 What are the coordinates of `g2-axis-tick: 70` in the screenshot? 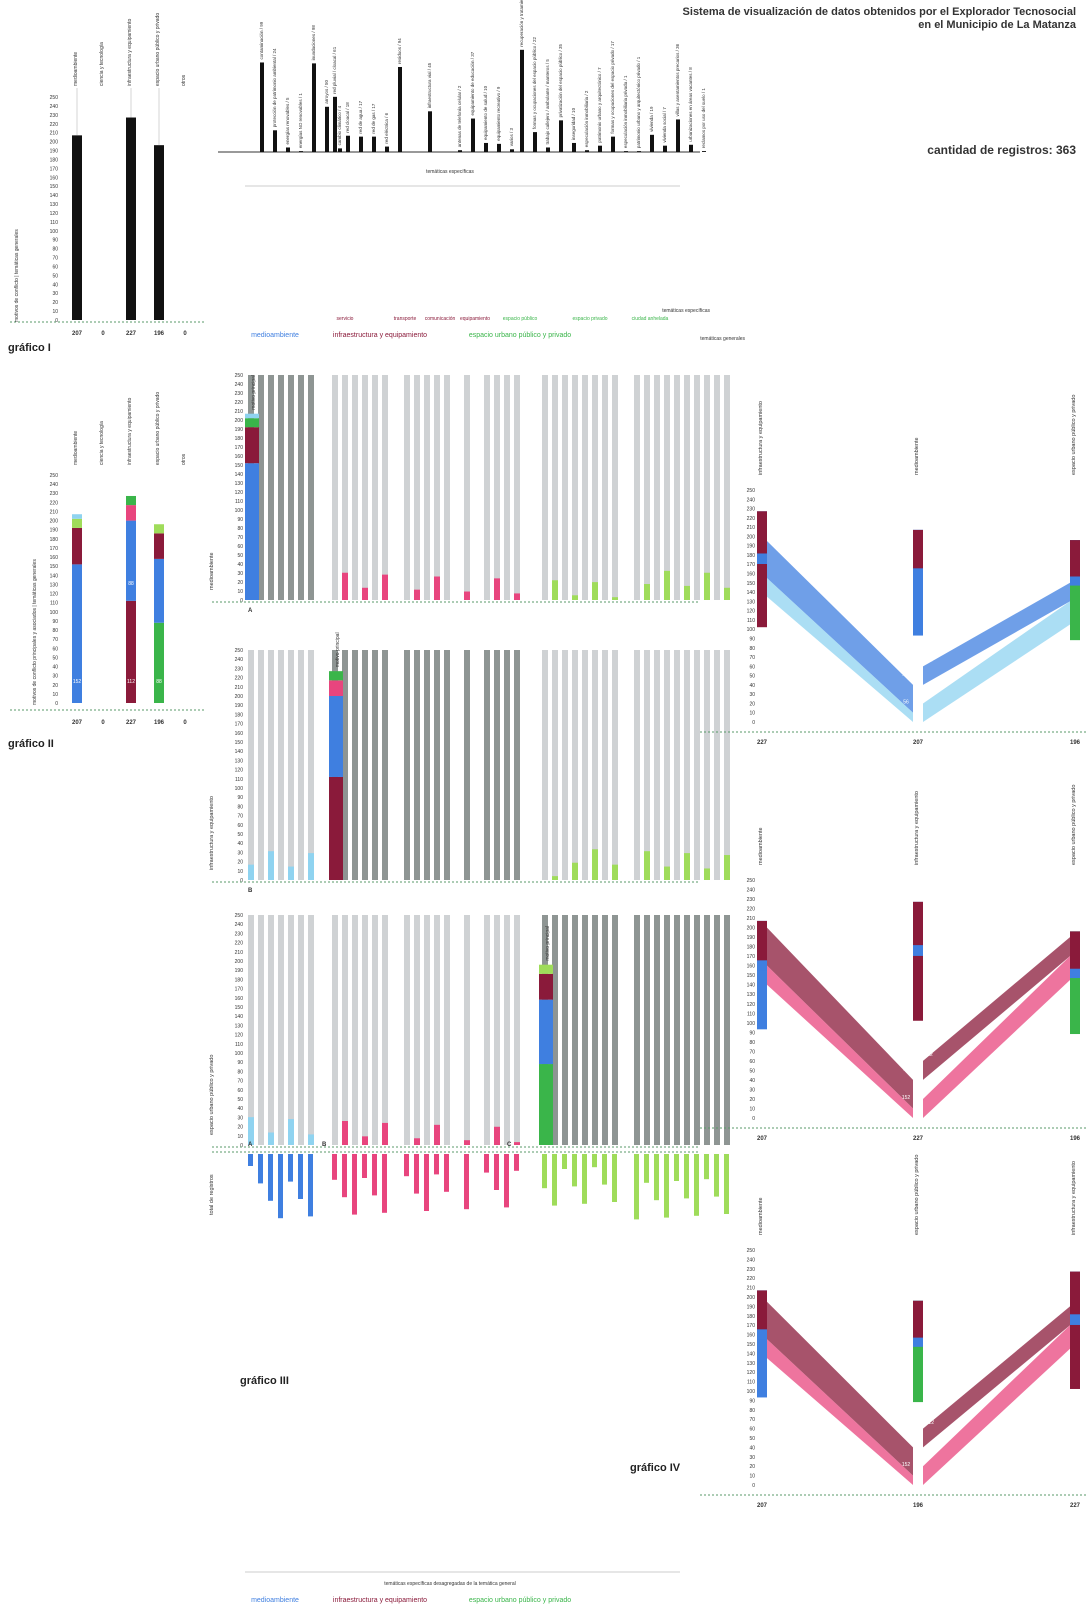 It's located at (55, 640).